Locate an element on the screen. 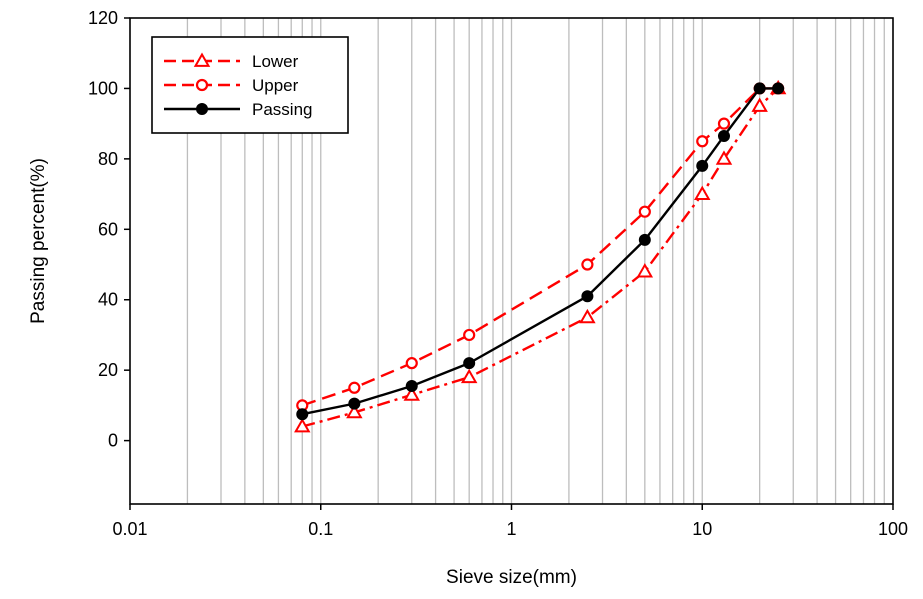 This screenshot has width=923, height=599. legend: Lower Upper Passing is located at coordinates (250, 85).